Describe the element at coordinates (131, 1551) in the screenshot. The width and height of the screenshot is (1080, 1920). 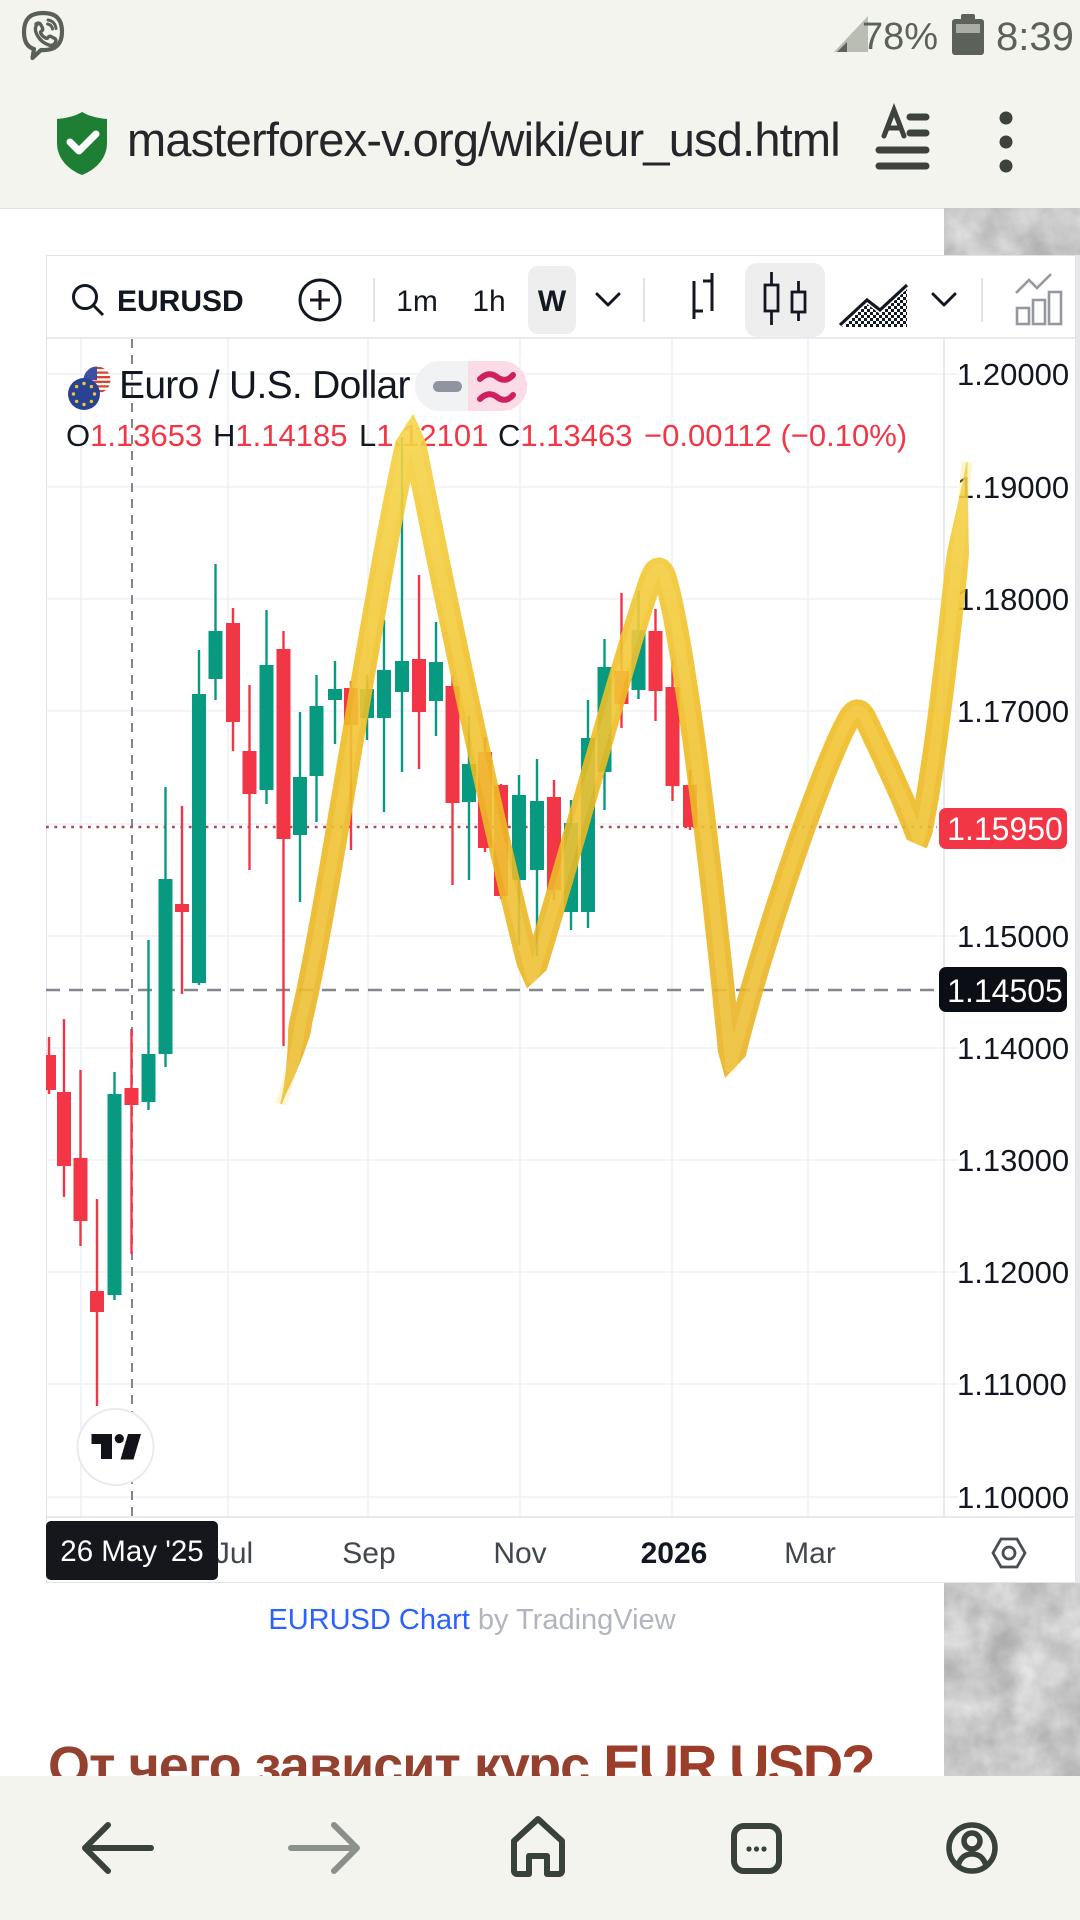
I see `svg-text: 26 May '25` at that location.